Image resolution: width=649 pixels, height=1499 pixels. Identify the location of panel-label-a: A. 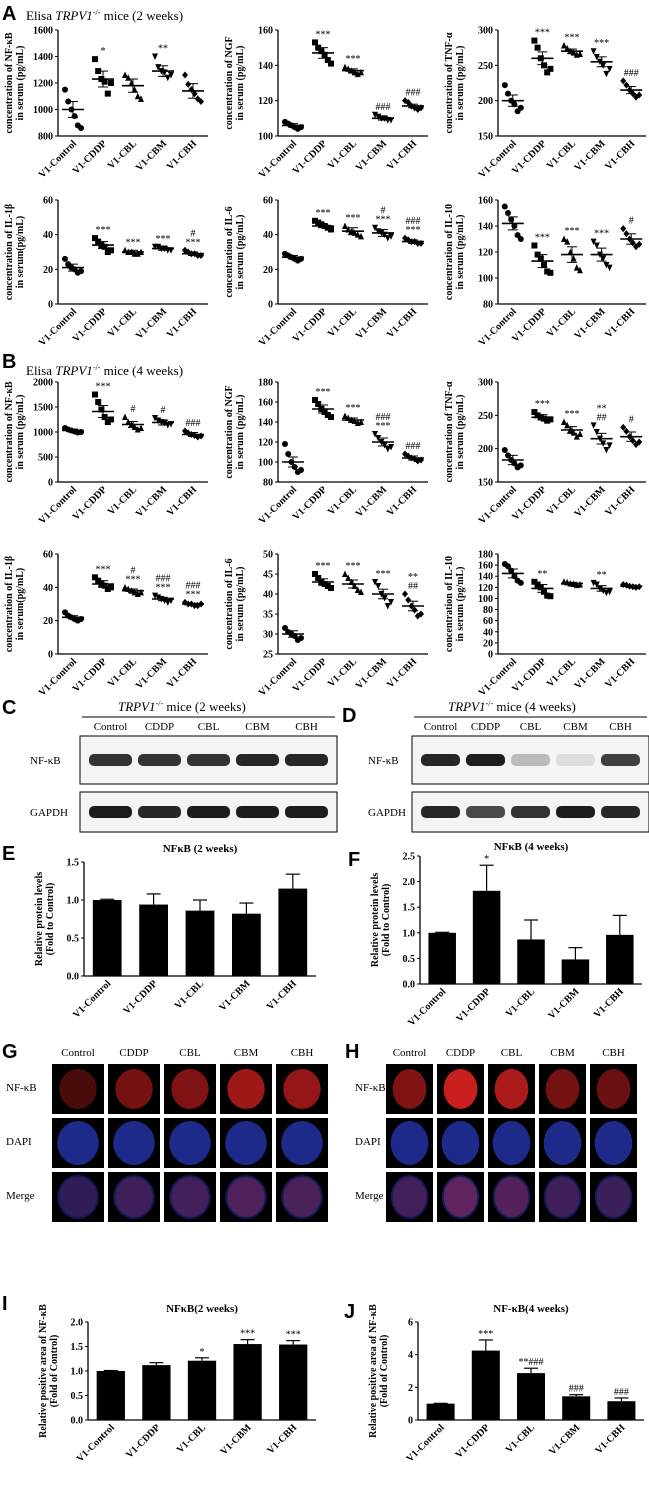
(9, 14).